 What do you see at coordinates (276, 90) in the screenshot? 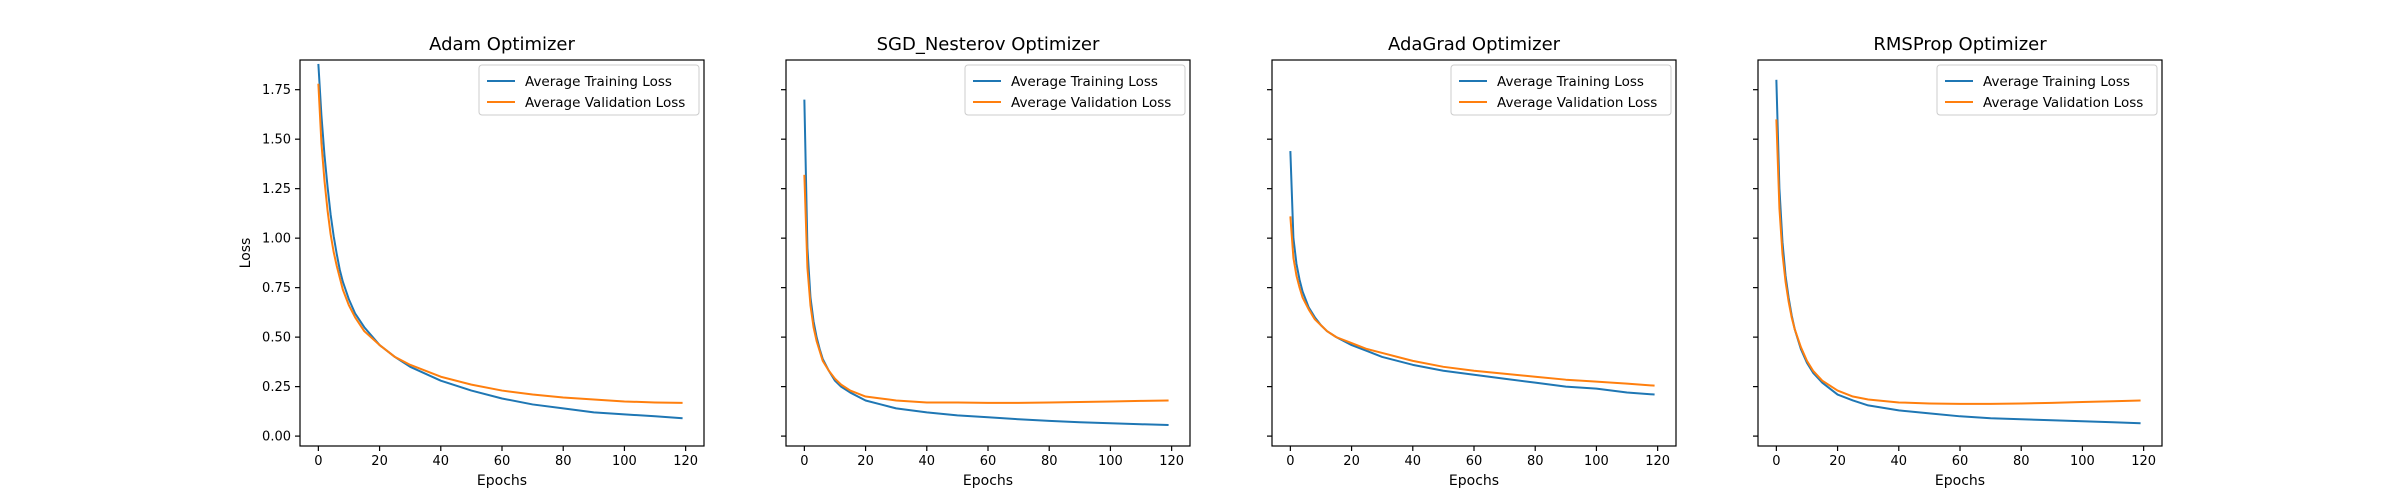
I see `y-tick-label: 1.75` at bounding box center [276, 90].